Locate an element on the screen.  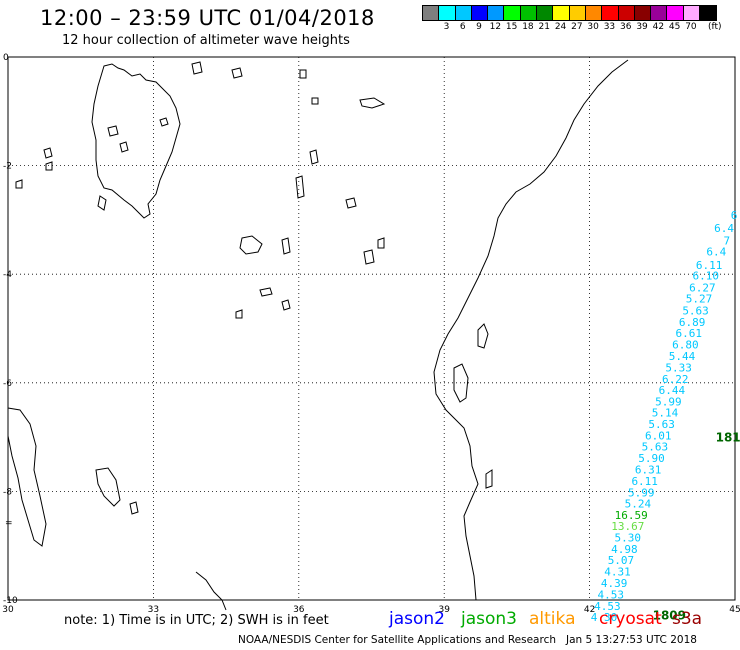
wave-height-value: 5.27 is located at coordinates (699, 298).